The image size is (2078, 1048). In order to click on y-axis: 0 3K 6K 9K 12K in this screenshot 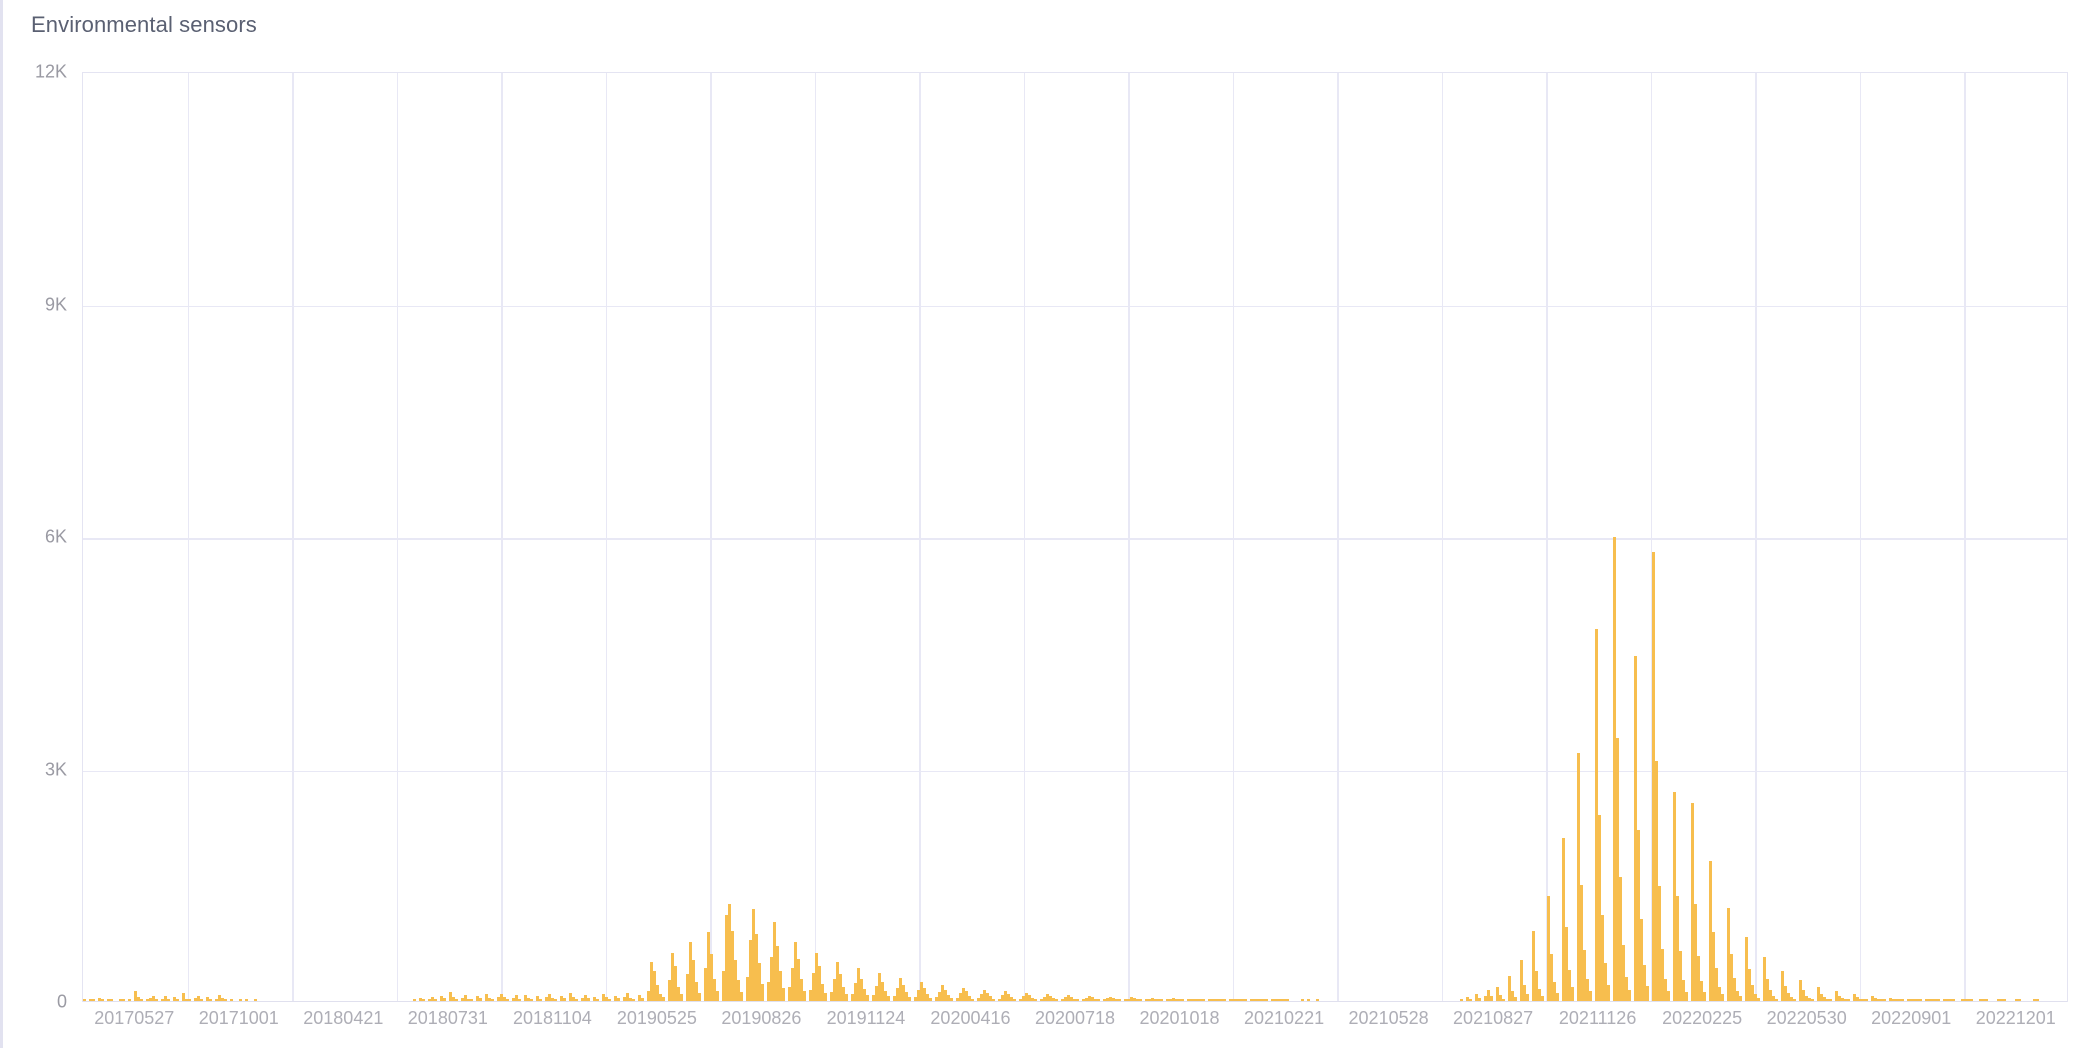, I will do `click(35, 537)`.